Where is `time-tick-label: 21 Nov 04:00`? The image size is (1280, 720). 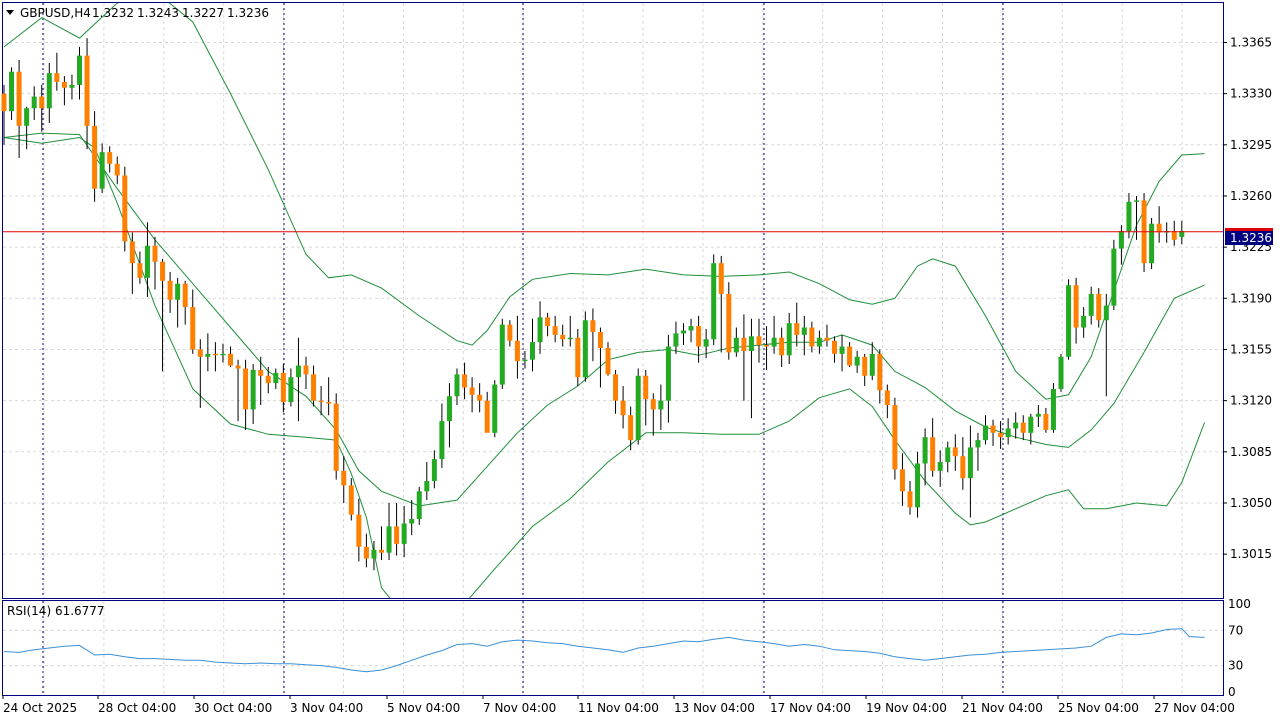
time-tick-label: 21 Nov 04:00 is located at coordinates (1002, 708).